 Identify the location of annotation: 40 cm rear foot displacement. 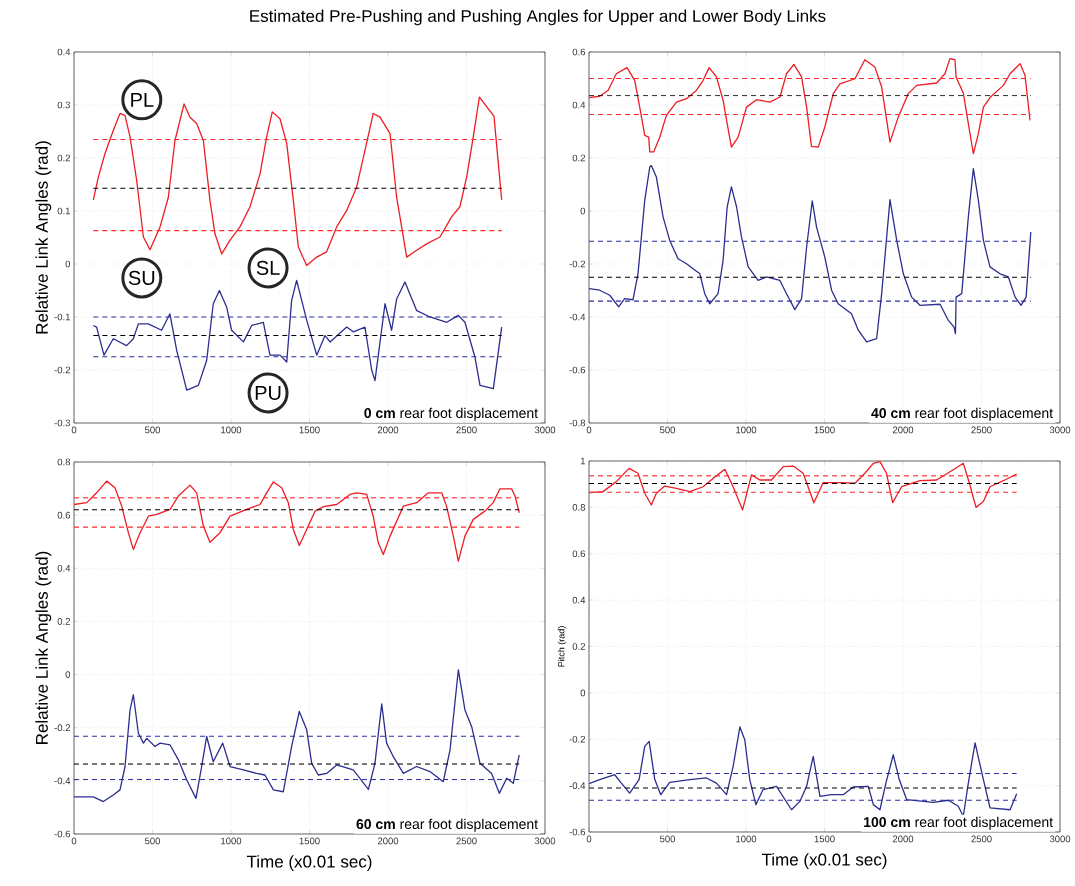
(962, 414).